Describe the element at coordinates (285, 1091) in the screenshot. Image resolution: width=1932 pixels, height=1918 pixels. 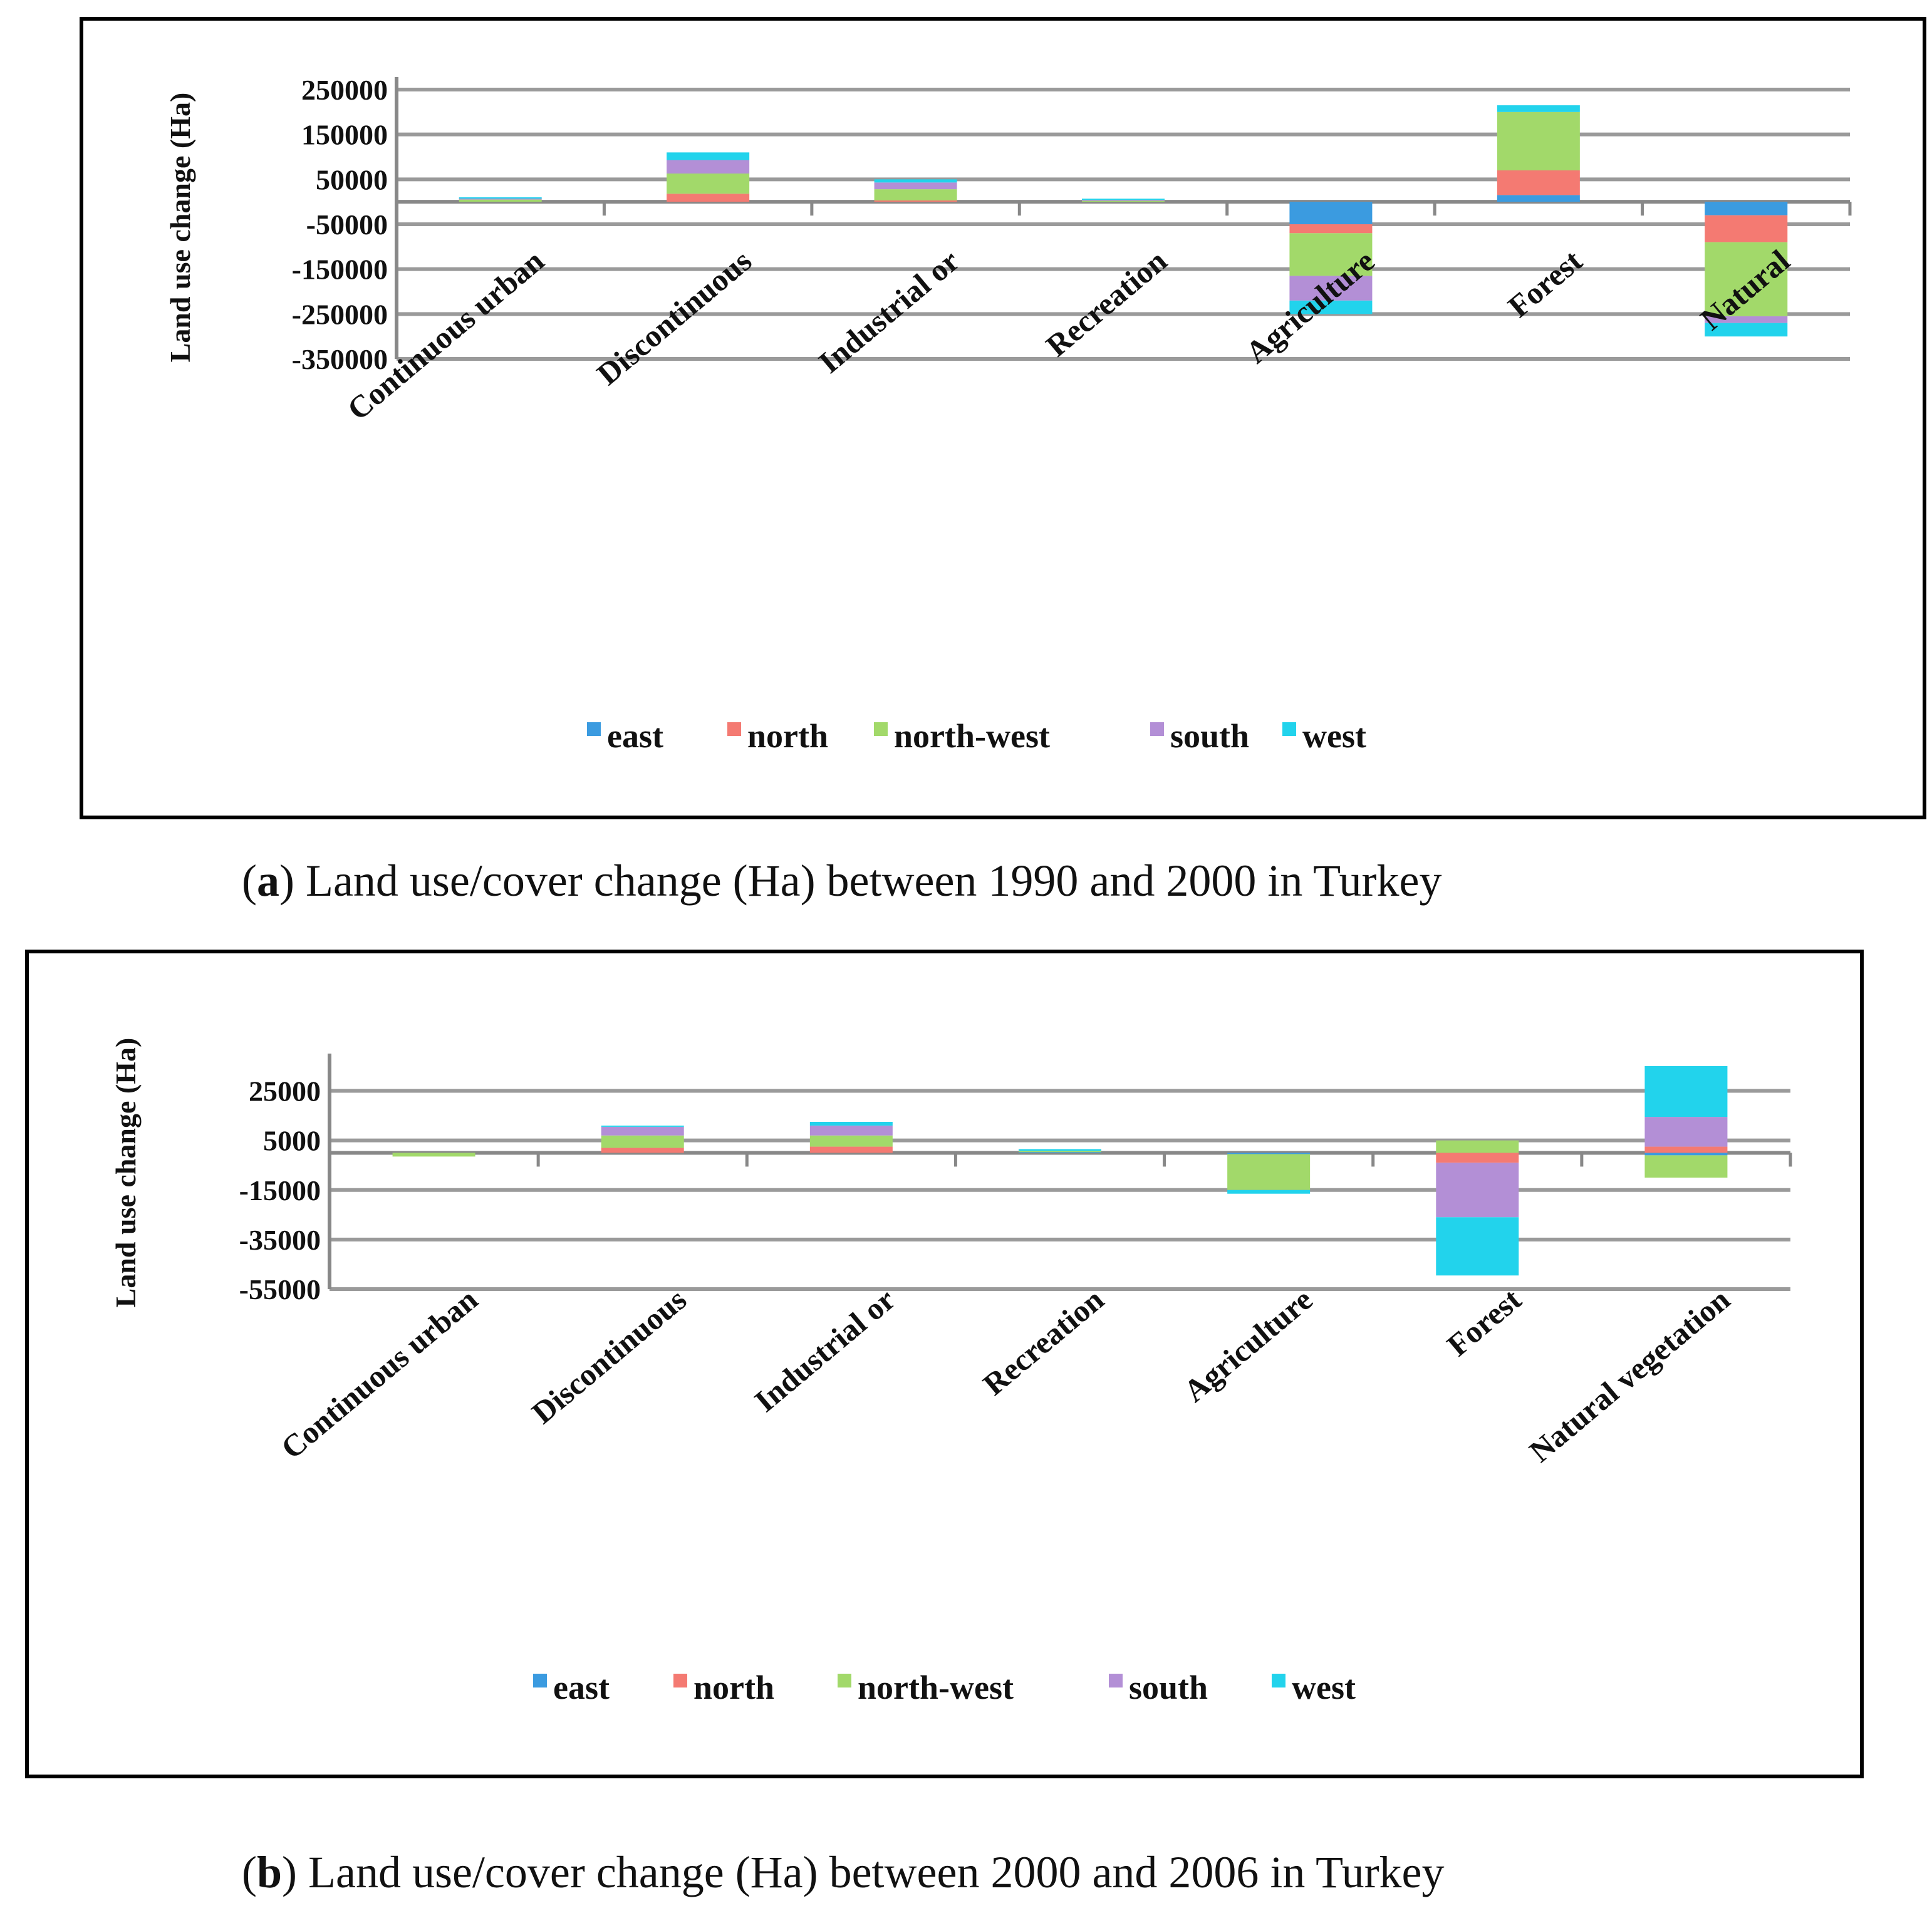
I see `b-ytick-label: 25000` at that location.